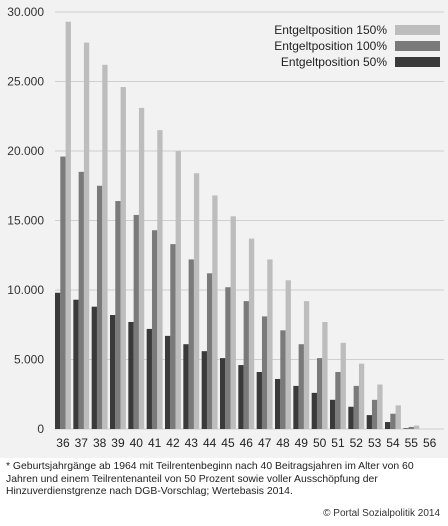 The width and height of the screenshot is (448, 526). Describe the element at coordinates (25, 82) in the screenshot. I see `y-tick-label: 25.000` at that location.